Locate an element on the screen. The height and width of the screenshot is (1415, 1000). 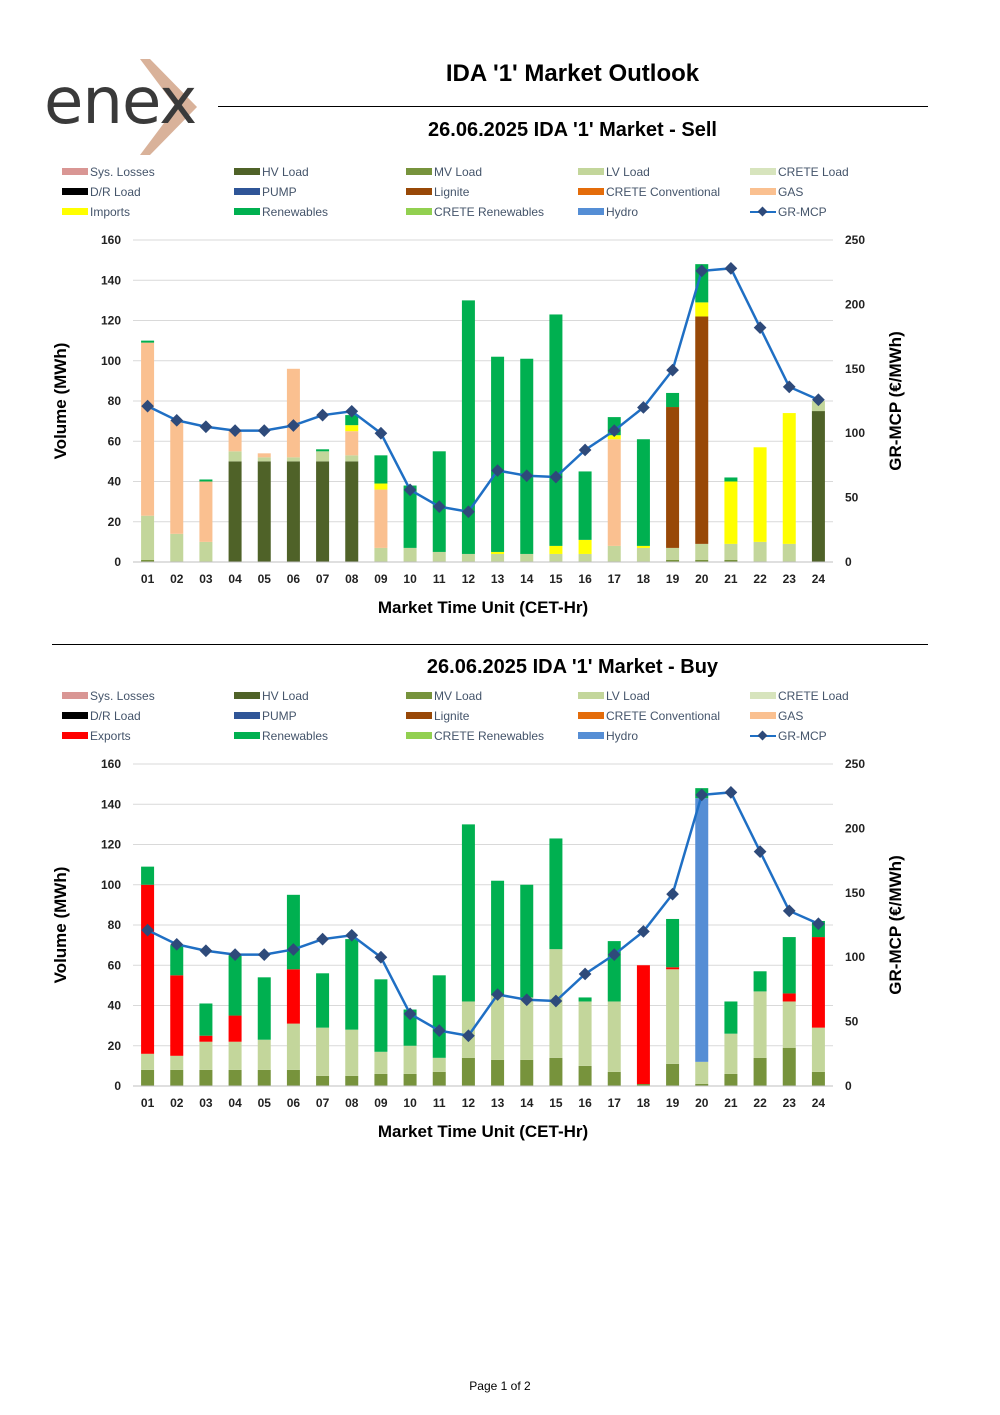
y-tick-label: 120 is located at coordinates (111, 321).